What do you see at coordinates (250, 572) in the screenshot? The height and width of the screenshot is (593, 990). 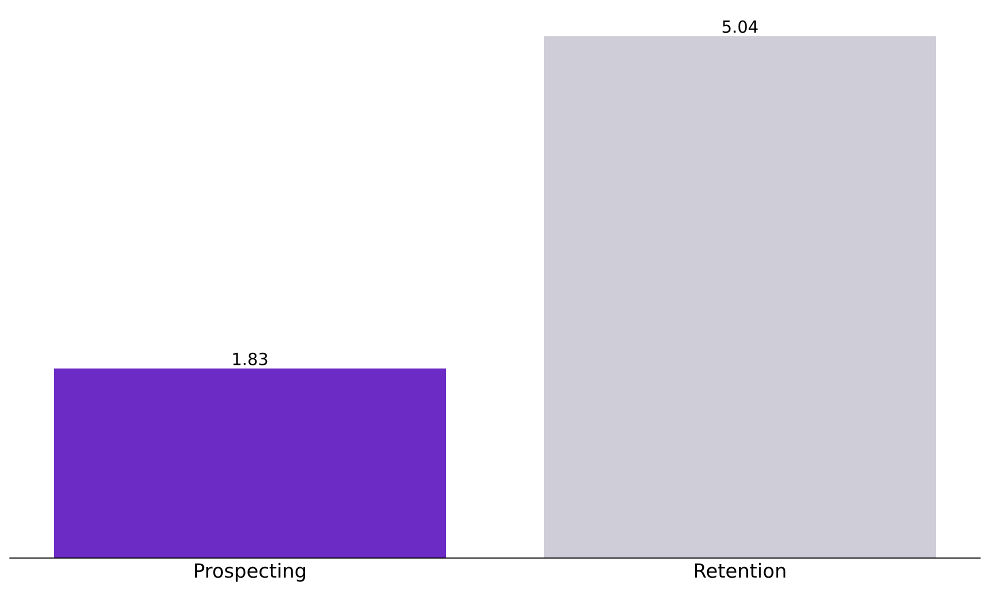 I see `x-tick-label: Prospecting` at bounding box center [250, 572].